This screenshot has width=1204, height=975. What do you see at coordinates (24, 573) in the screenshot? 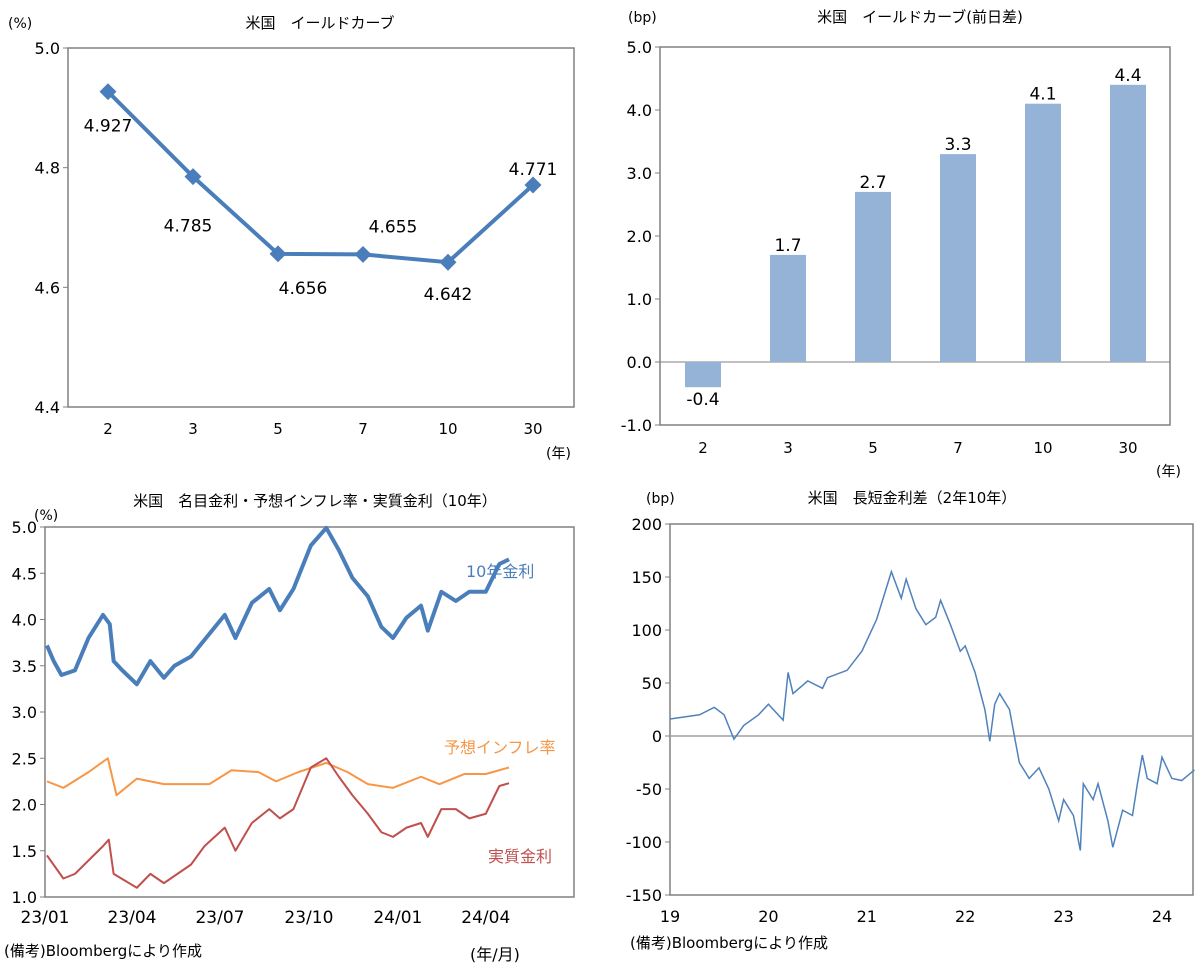
I see `rates-y-tick-label: 4.5` at bounding box center [24, 573].